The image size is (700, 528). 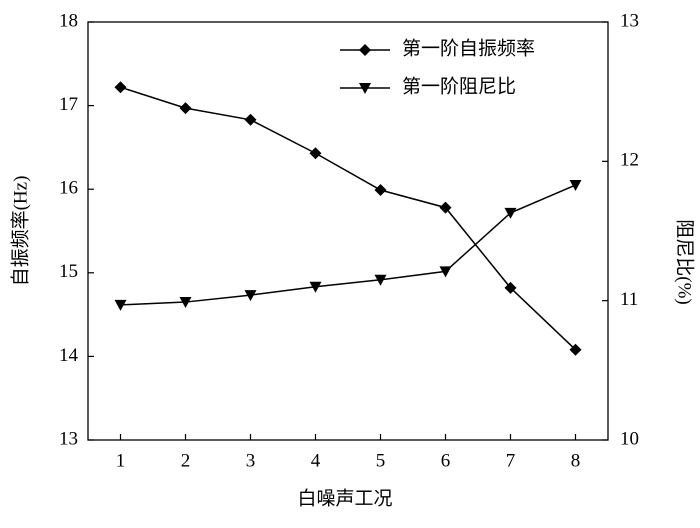 I want to click on y-tick-label: 13, so click(x=68, y=438).